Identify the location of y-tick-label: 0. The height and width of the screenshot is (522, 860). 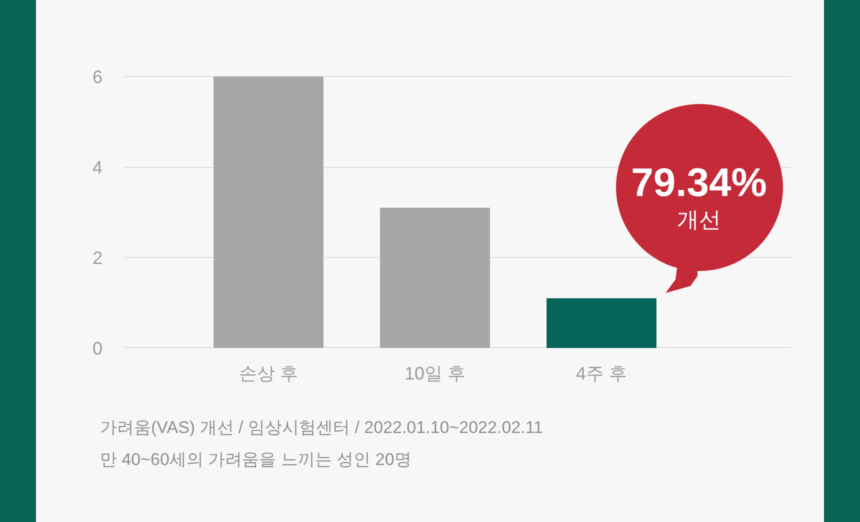
(97, 348).